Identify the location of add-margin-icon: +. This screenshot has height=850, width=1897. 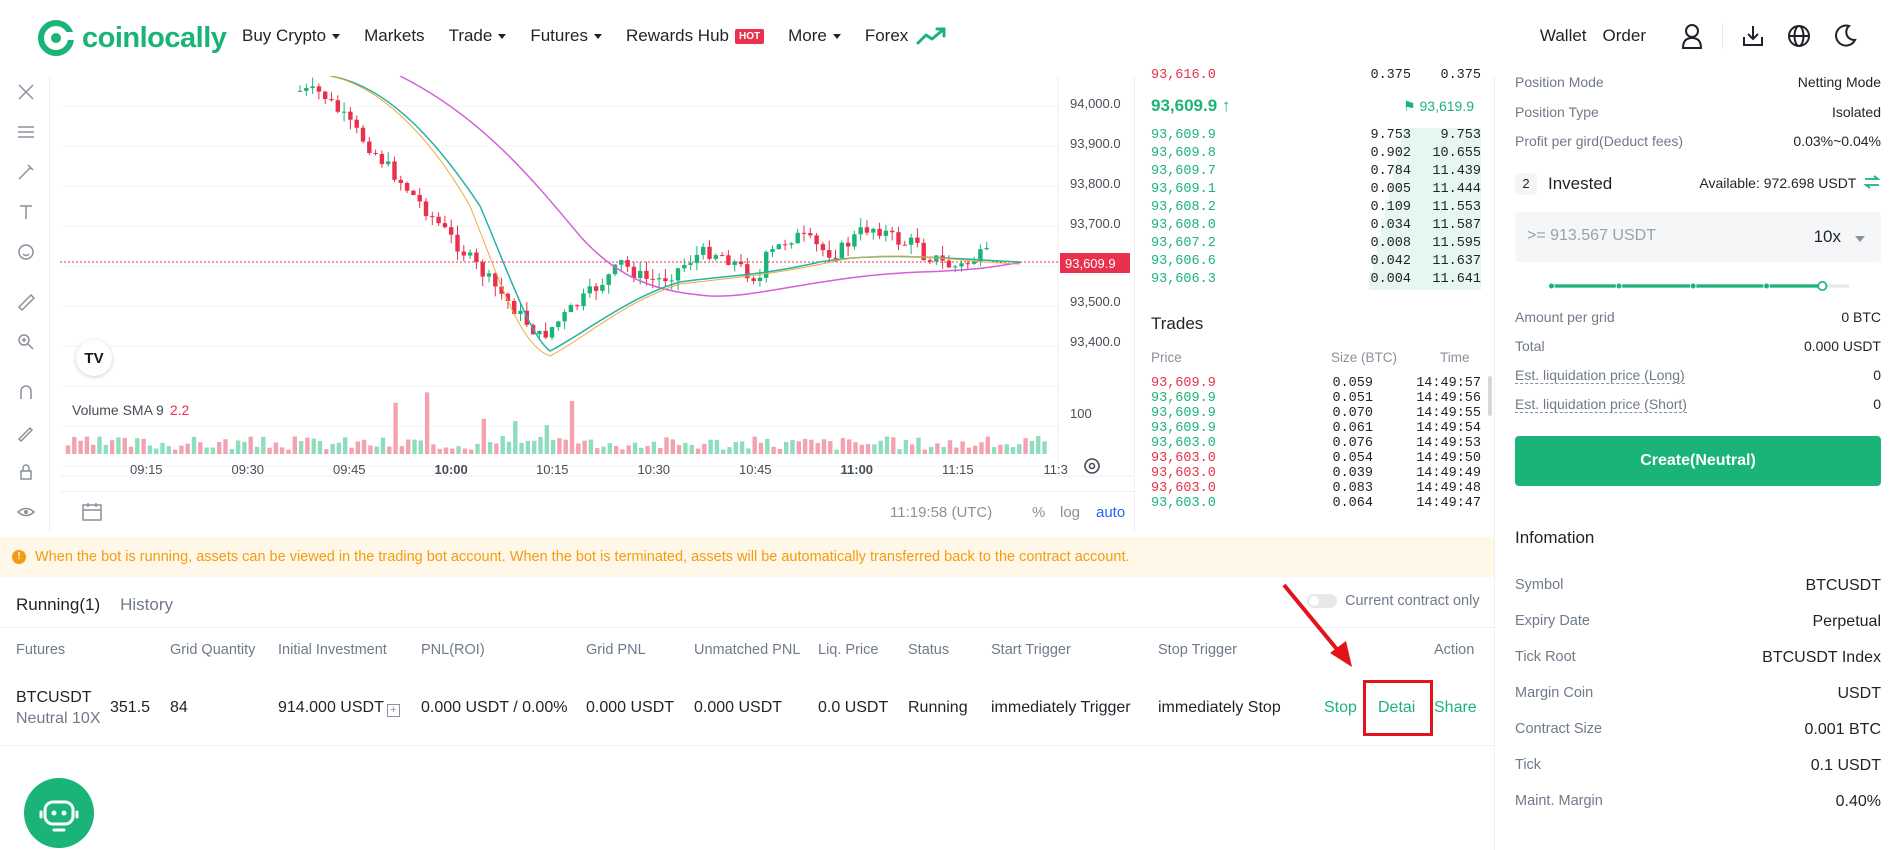
(393, 710).